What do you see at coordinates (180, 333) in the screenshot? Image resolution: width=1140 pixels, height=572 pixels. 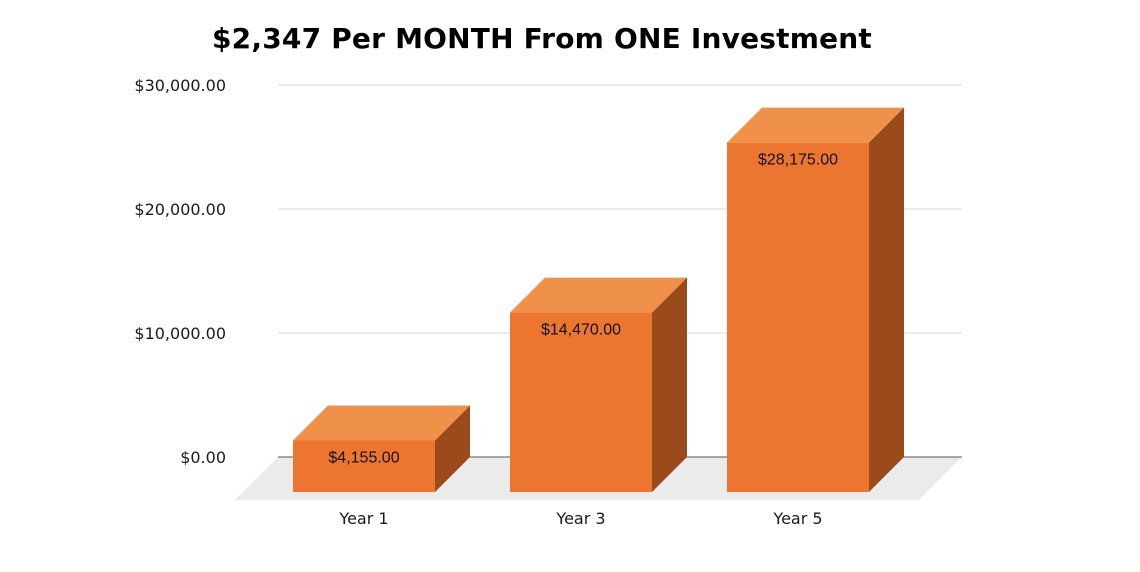 I see `y-tick-label: $10,000.00` at bounding box center [180, 333].